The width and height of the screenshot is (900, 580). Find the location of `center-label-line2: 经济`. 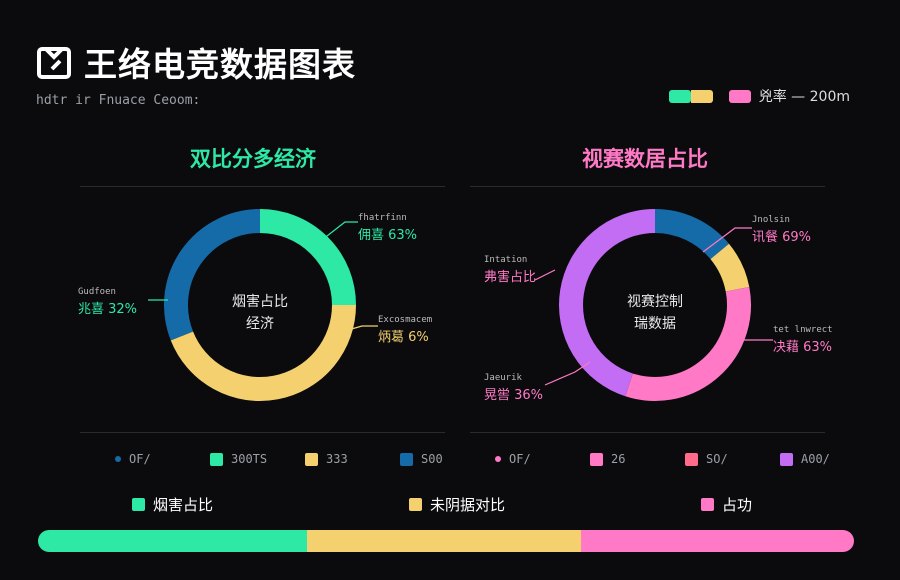

center-label-line2: 经济 is located at coordinates (260, 324).